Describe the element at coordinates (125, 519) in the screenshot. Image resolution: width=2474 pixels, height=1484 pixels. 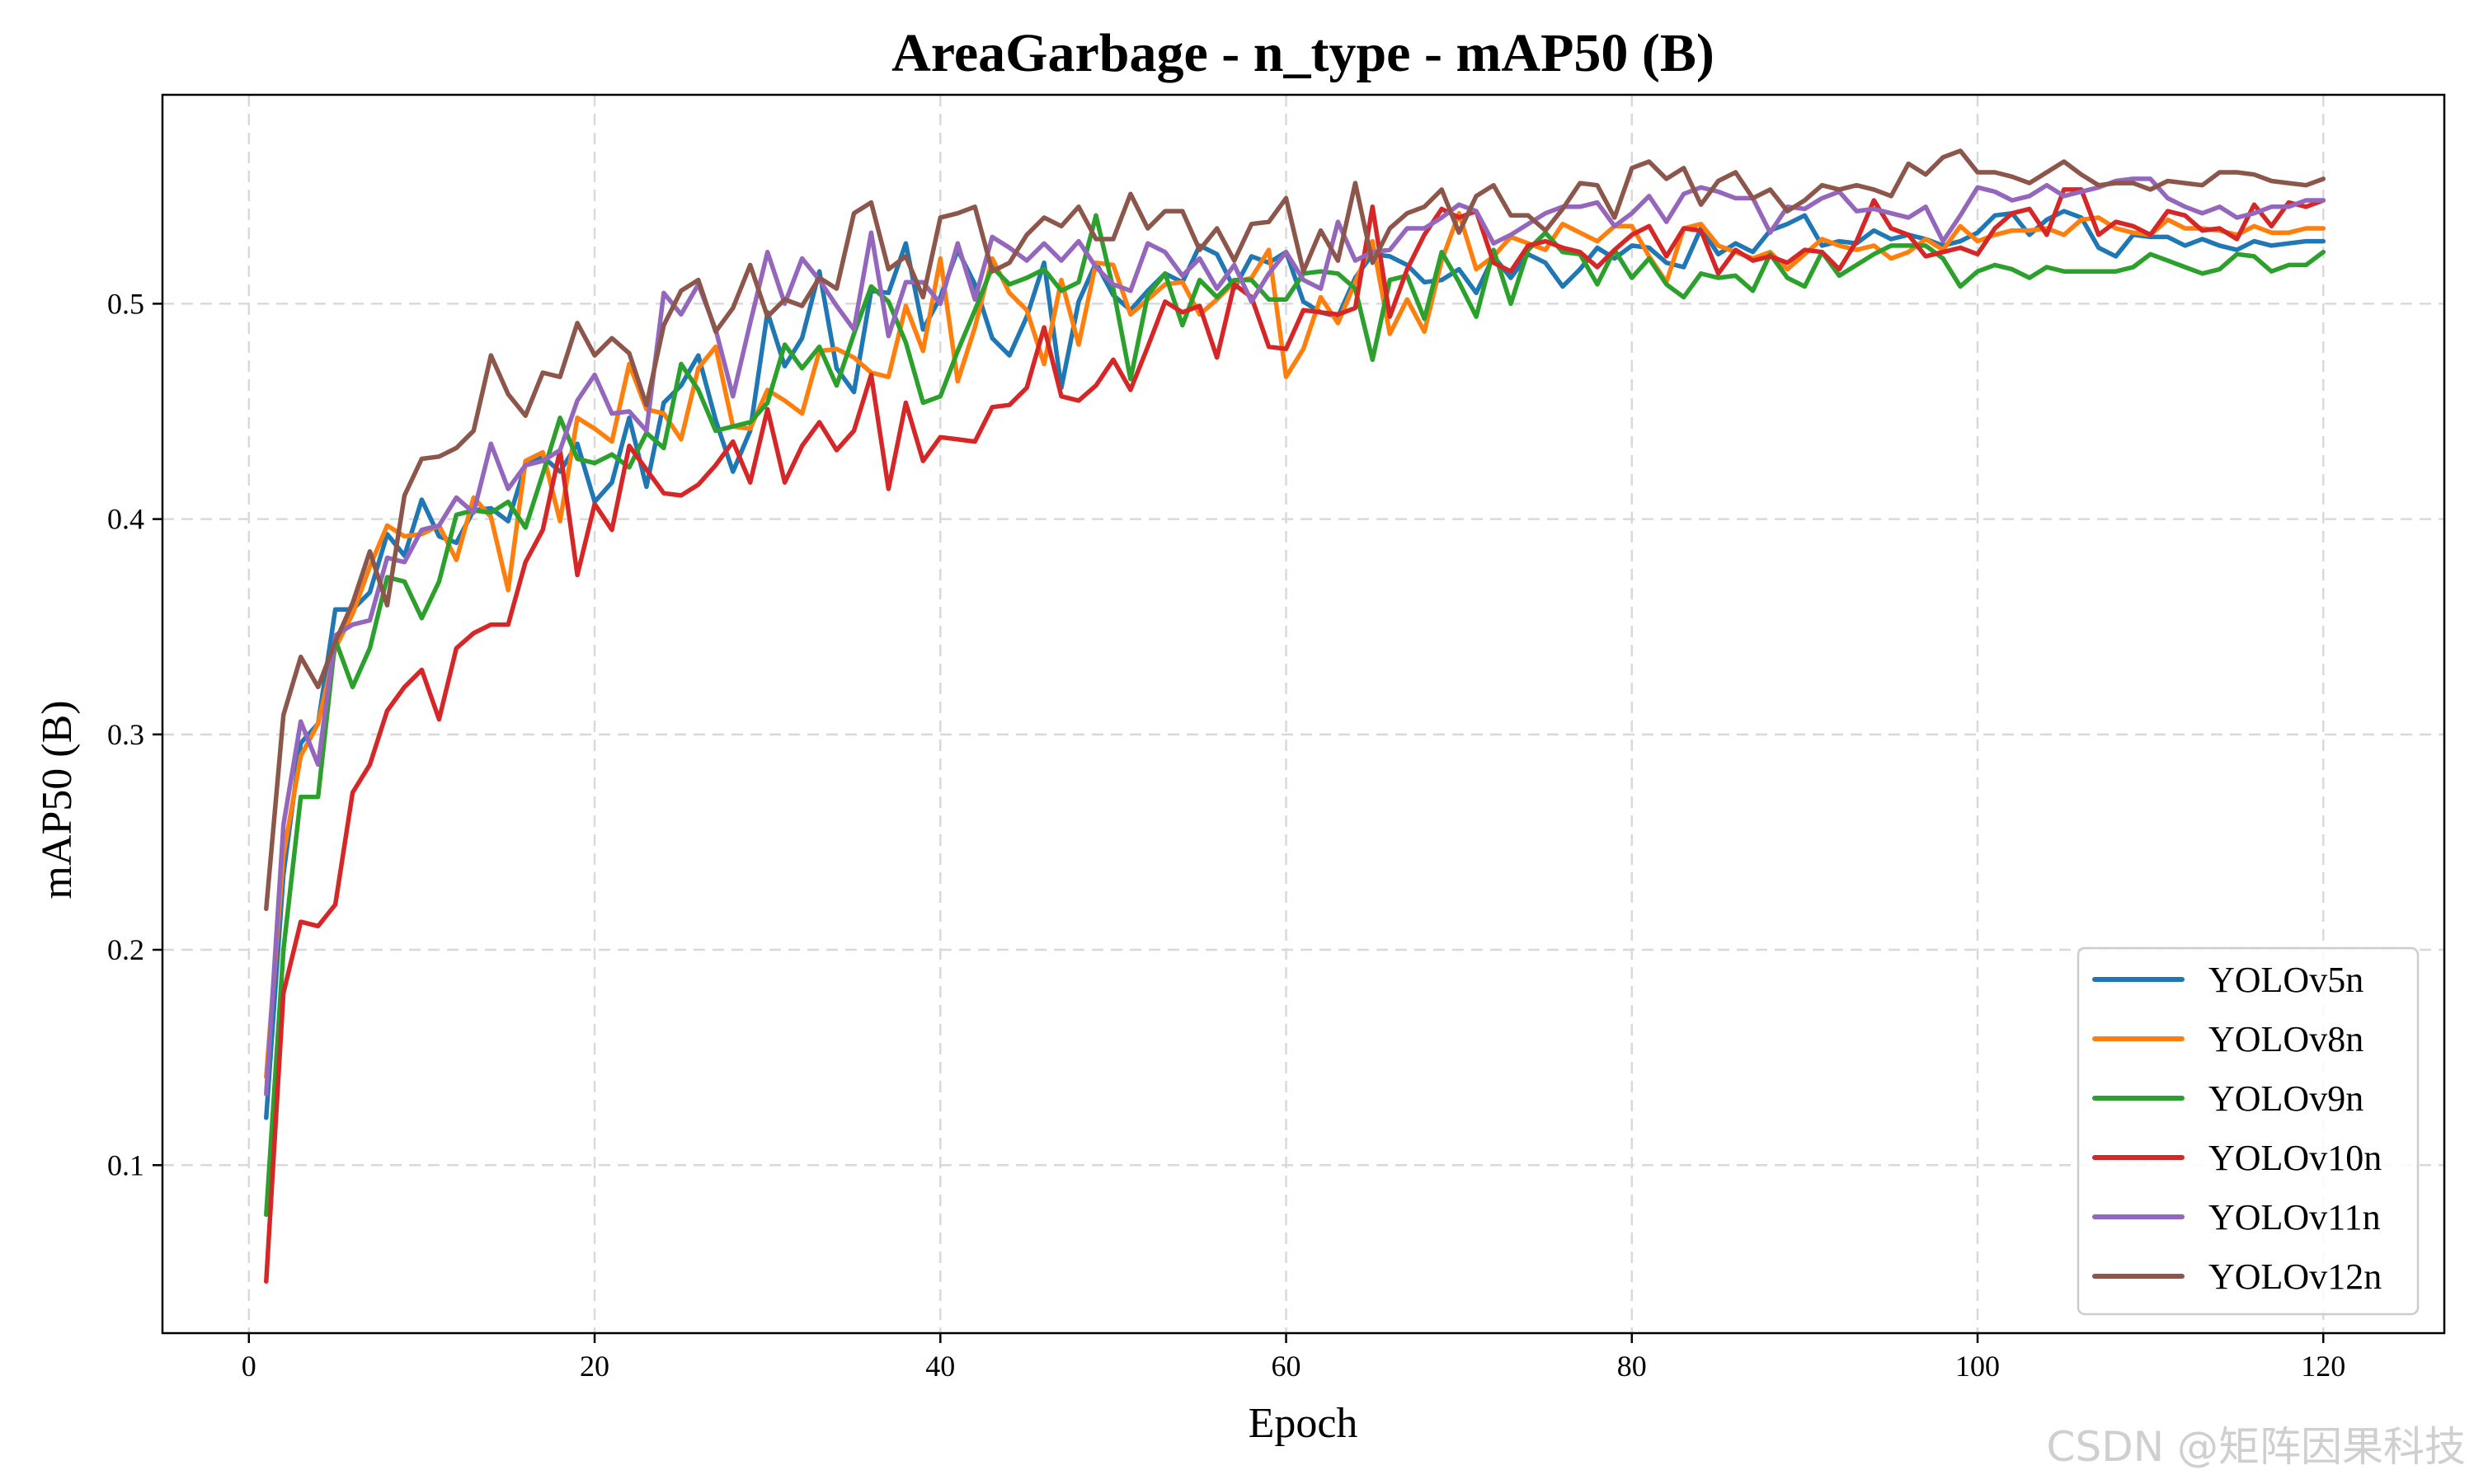
I see `y-tick-label: 0.4` at that location.